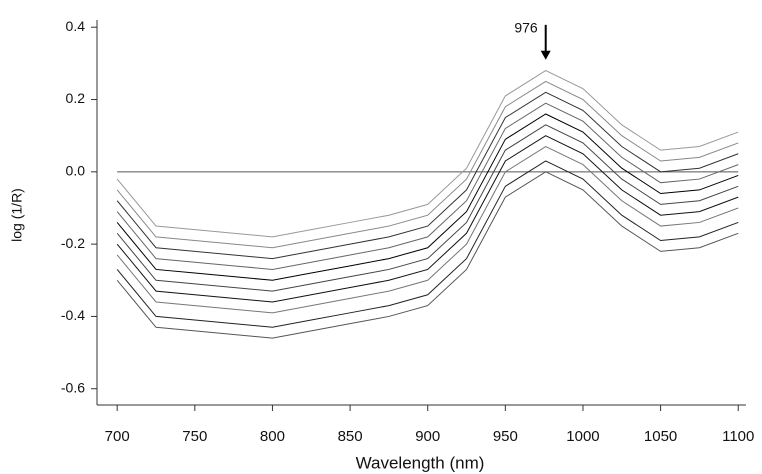  Describe the element at coordinates (117, 436) in the screenshot. I see `x-tick-label: 700` at that location.